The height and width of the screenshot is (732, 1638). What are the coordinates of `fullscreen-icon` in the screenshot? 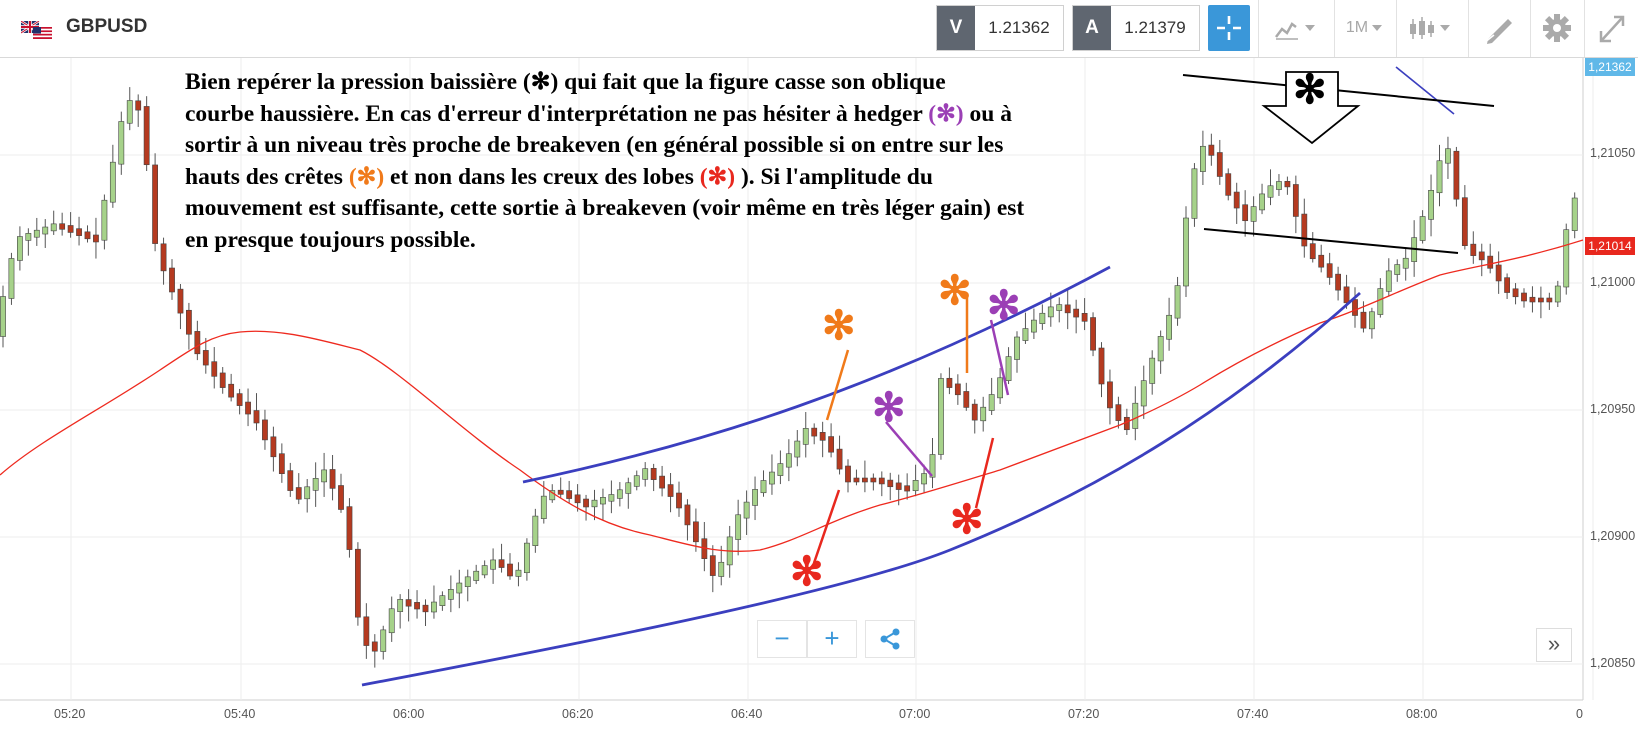 It's located at (1612, 29).